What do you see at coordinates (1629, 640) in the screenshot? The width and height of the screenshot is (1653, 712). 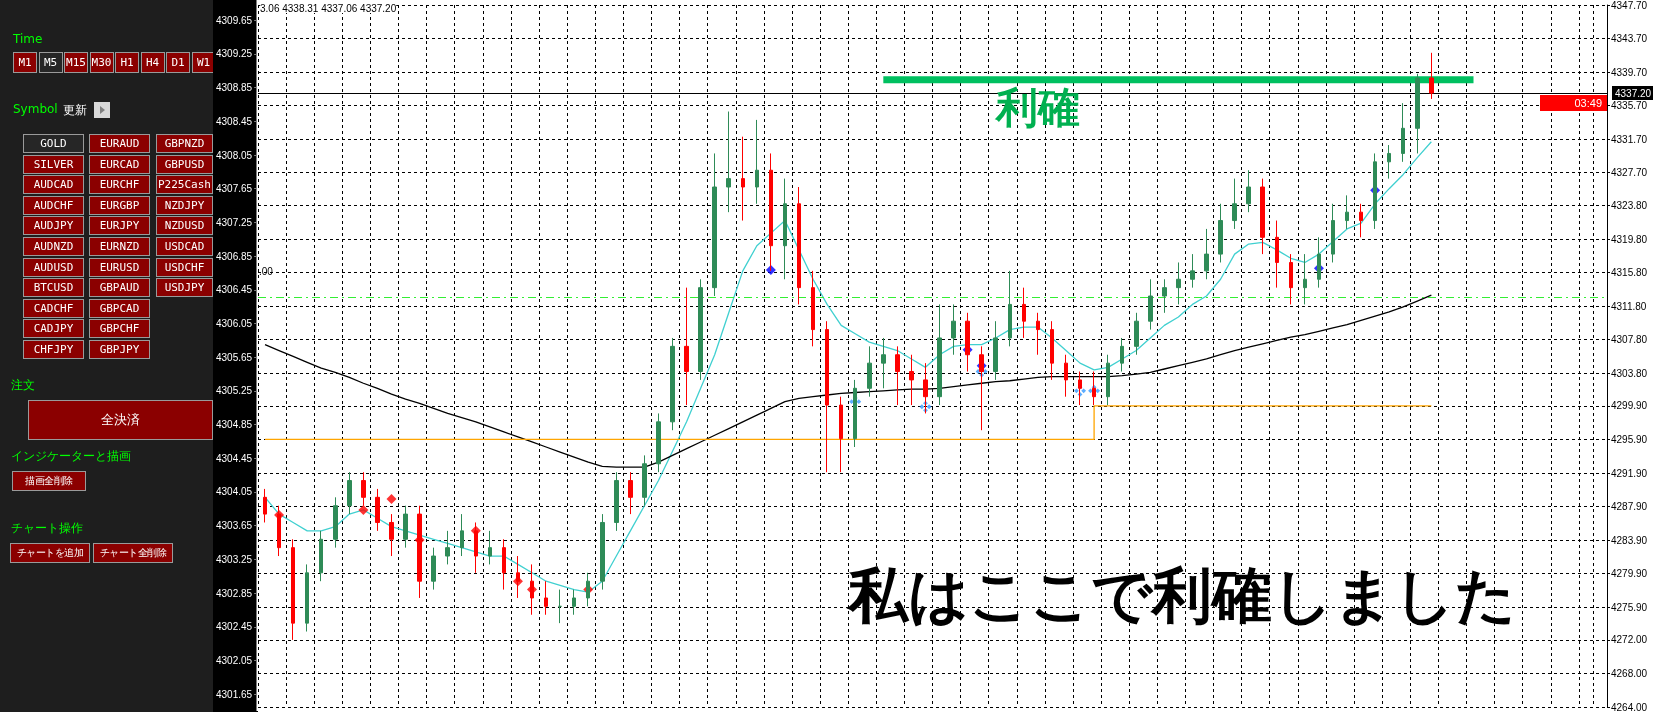 I see `y-tick-label: 4272.00` at bounding box center [1629, 640].